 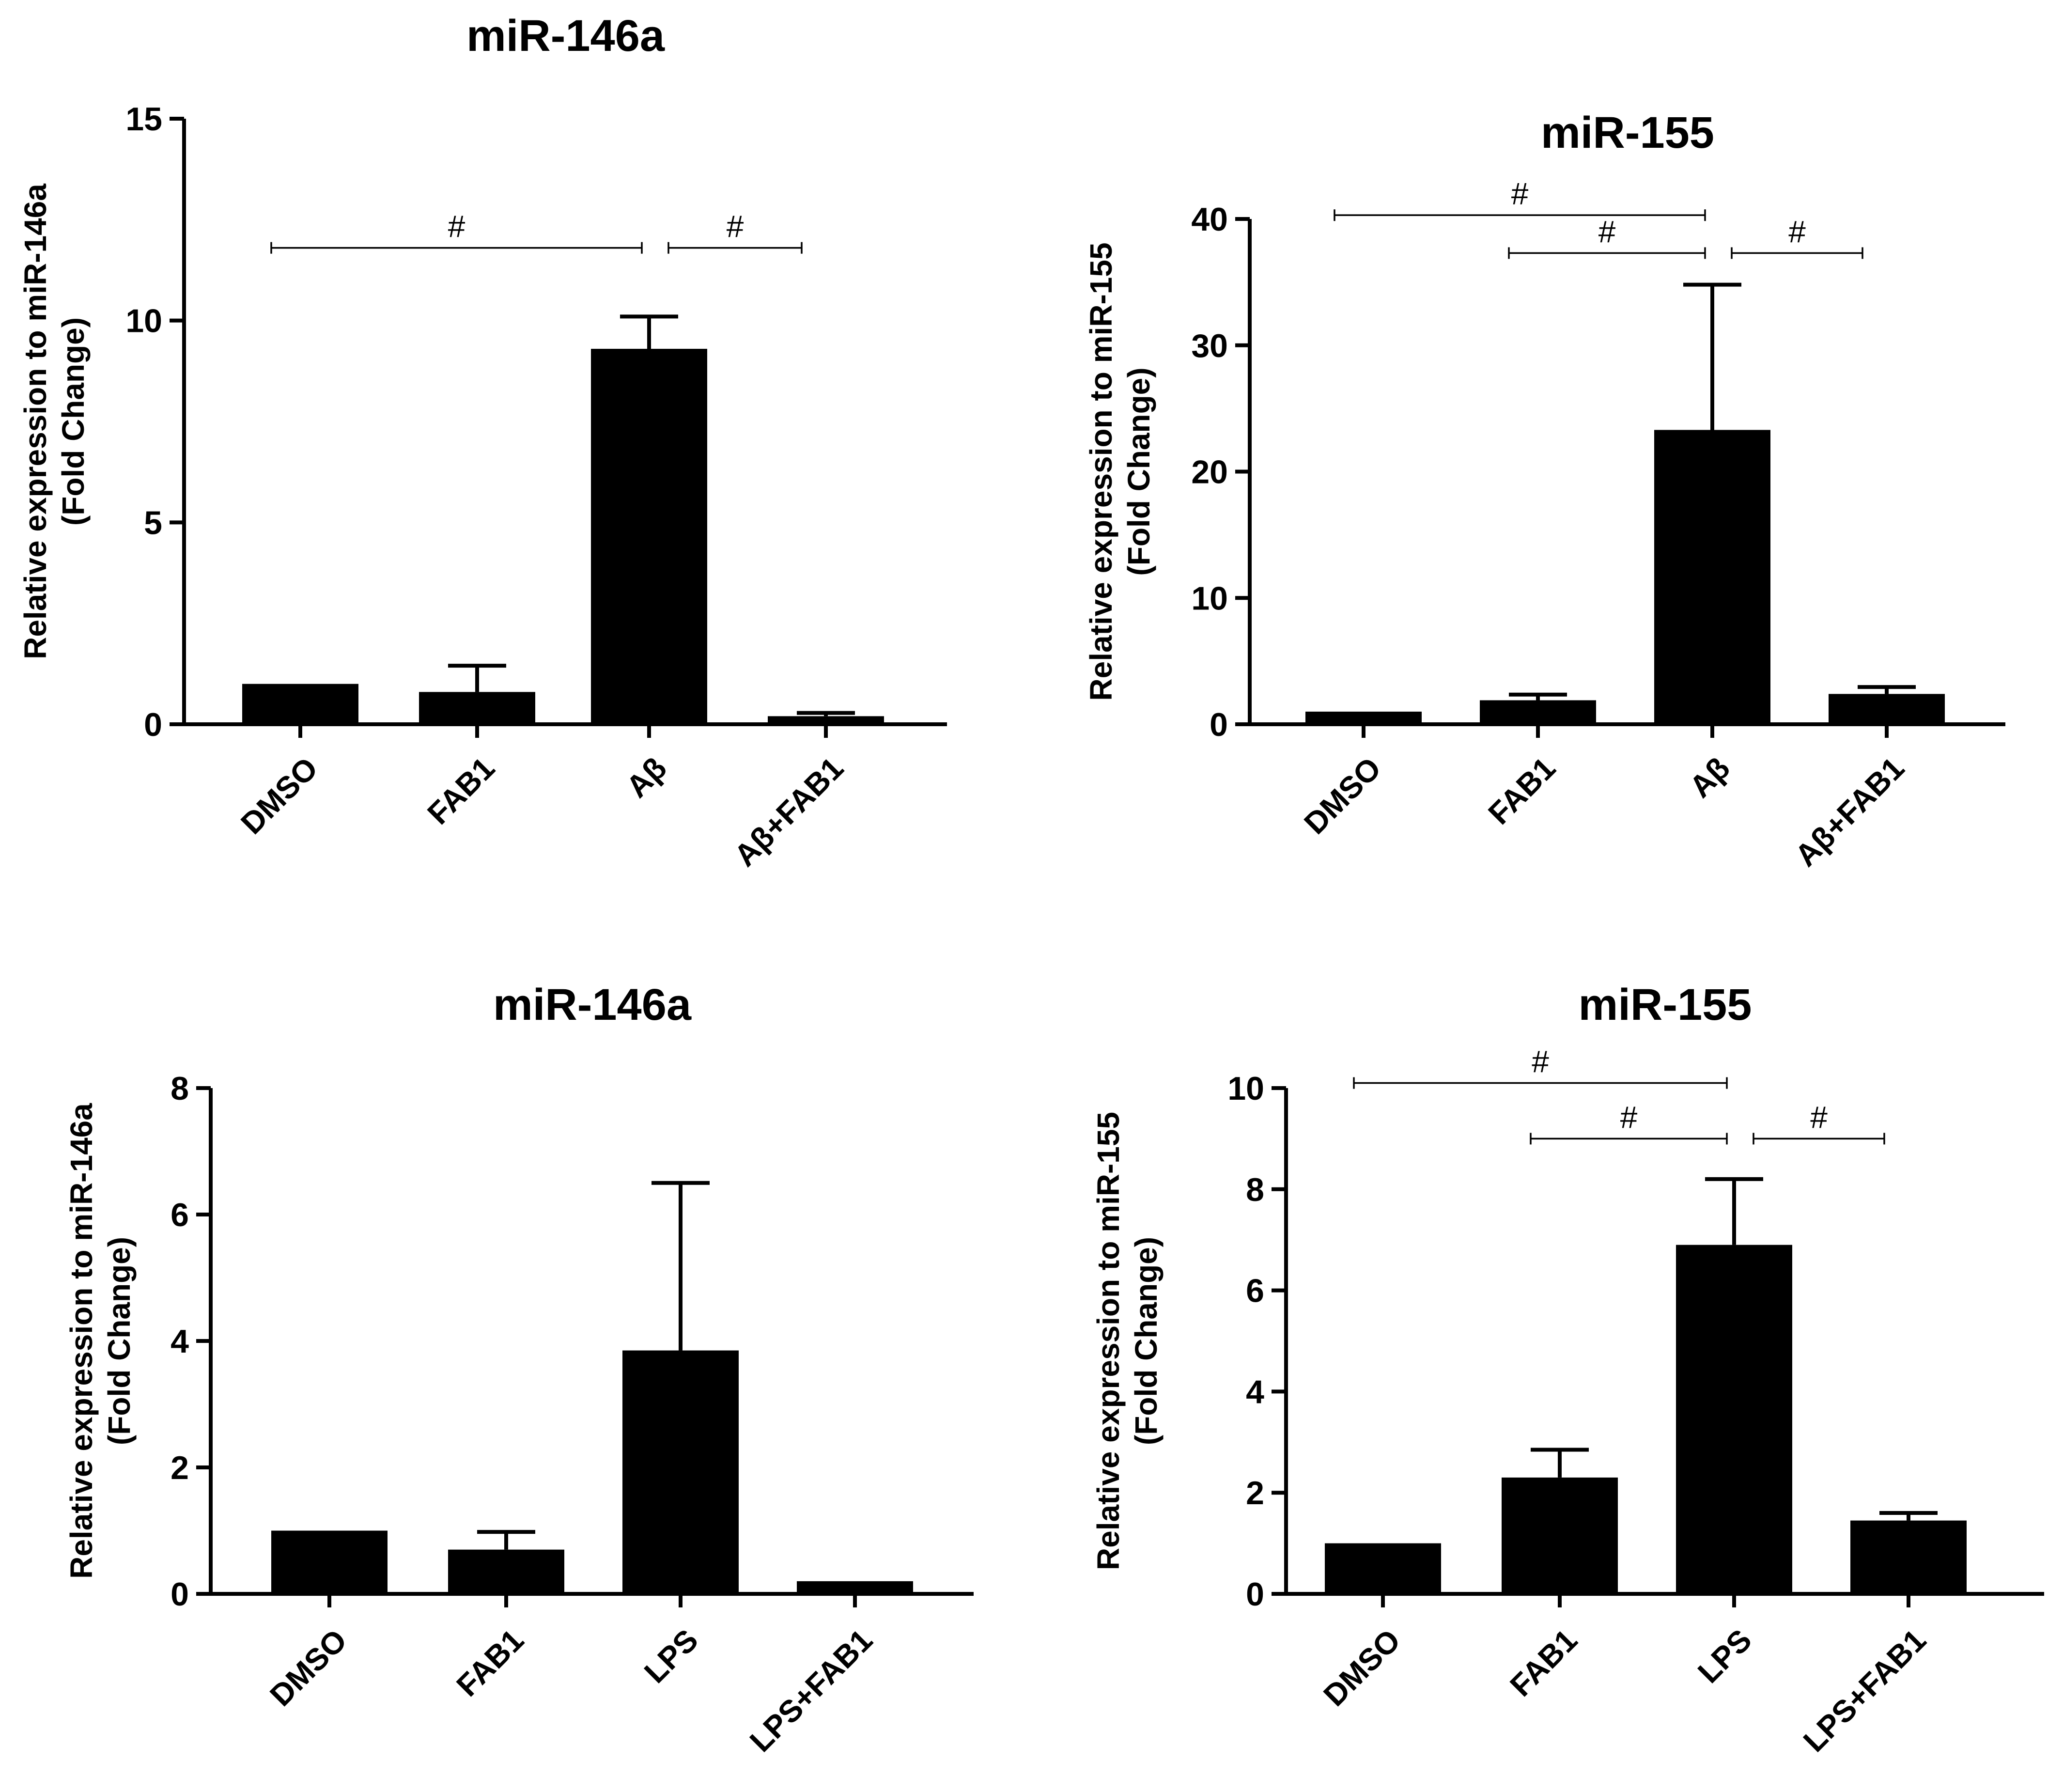 What do you see at coordinates (1209, 345) in the screenshot?
I see `y-tick-label: 30` at bounding box center [1209, 345].